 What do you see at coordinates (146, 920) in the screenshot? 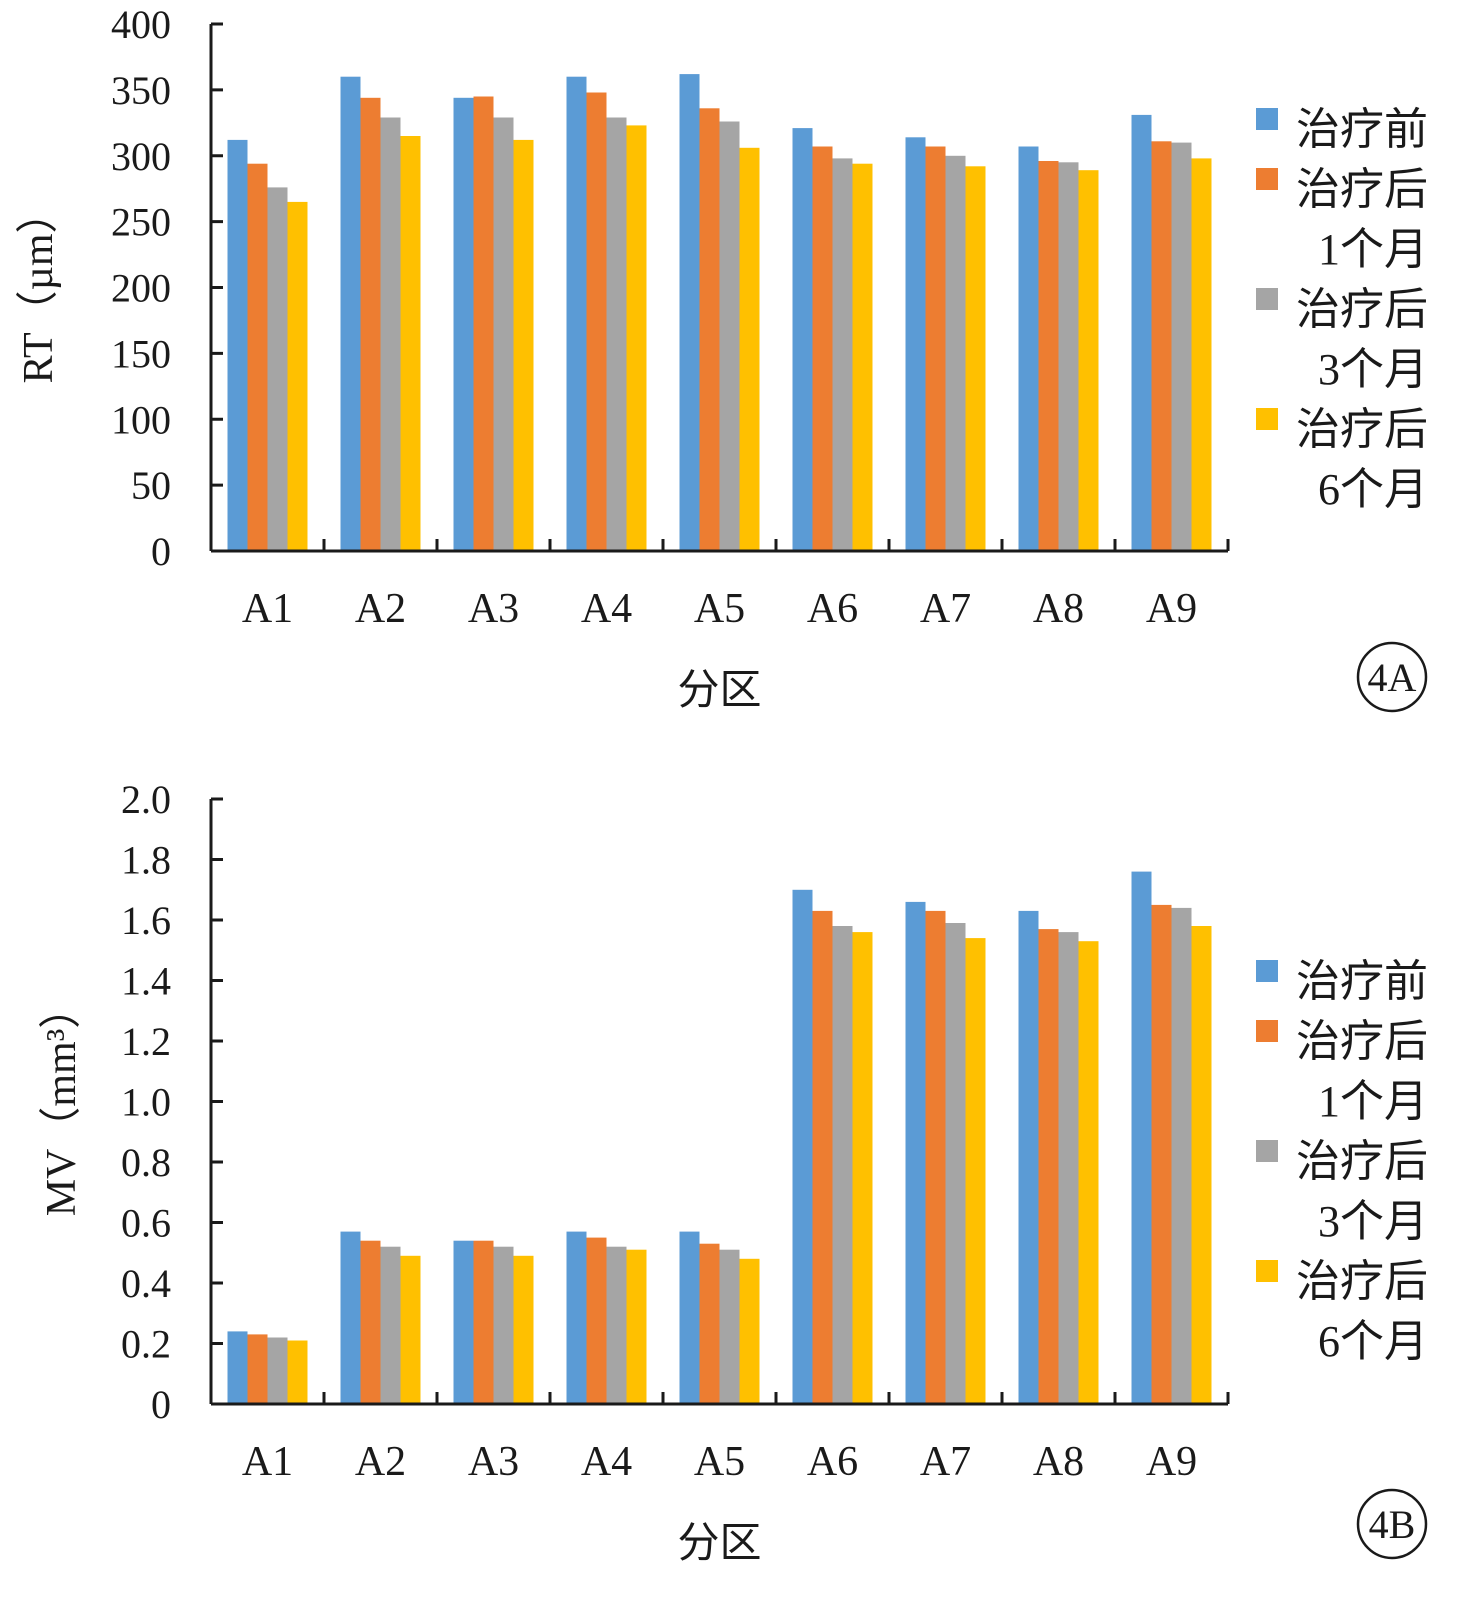
I see `y-tick-label: 1.6` at bounding box center [146, 920].